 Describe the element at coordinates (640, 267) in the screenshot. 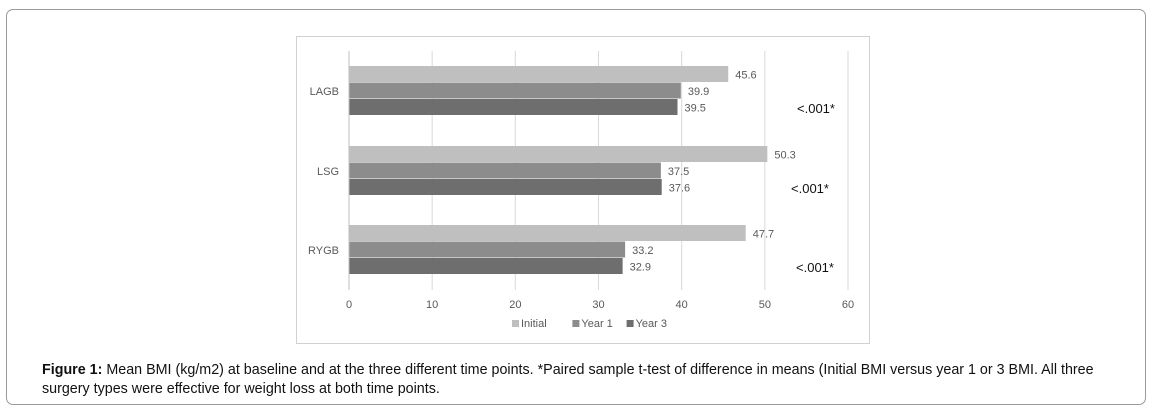

I see `data-label: 32.9` at that location.